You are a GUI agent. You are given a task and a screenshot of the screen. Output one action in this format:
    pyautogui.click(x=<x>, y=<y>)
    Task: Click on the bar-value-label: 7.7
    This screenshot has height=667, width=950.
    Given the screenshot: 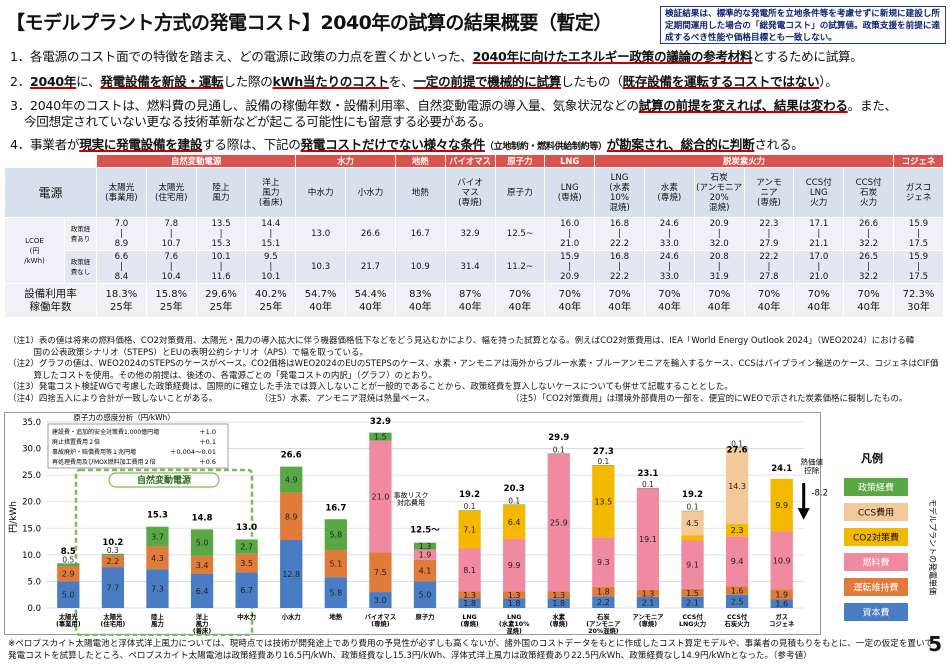 What is the action you would take?
    pyautogui.click(x=113, y=588)
    